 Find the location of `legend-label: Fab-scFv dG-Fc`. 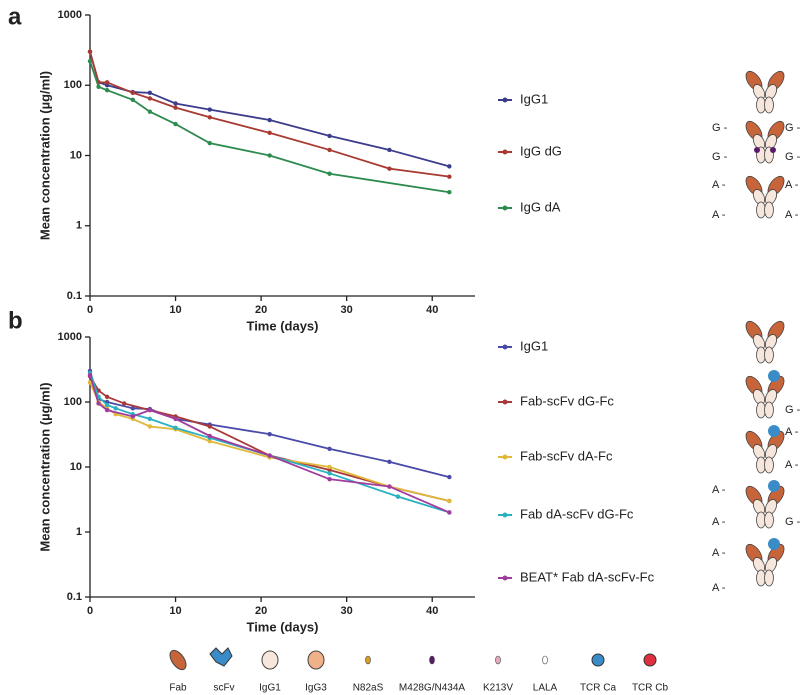

legend-label: Fab-scFv dG-Fc is located at coordinates (567, 400).